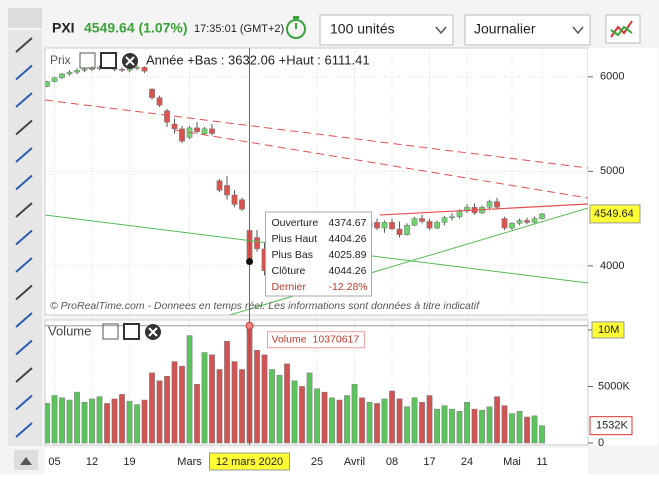 The image size is (659, 479). Describe the element at coordinates (289, 340) in the screenshot. I see `volume-tooltip-label: Volume` at that location.